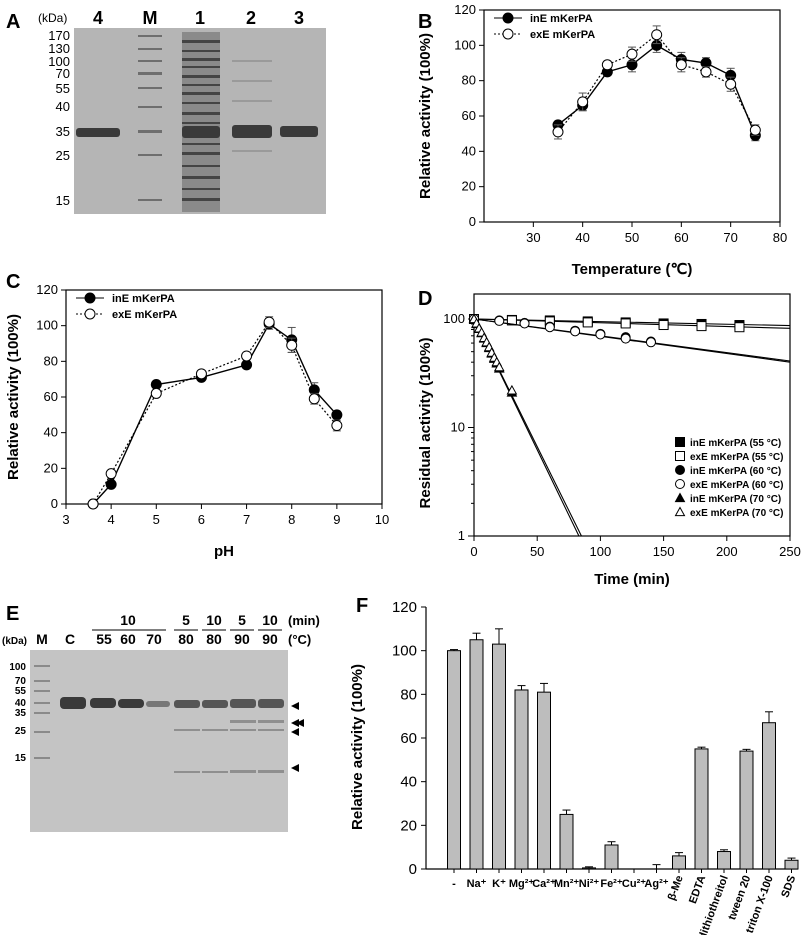  What do you see at coordinates (408, 694) in the screenshot?
I see `chart-f-y-tick-label: 80` at bounding box center [408, 694].